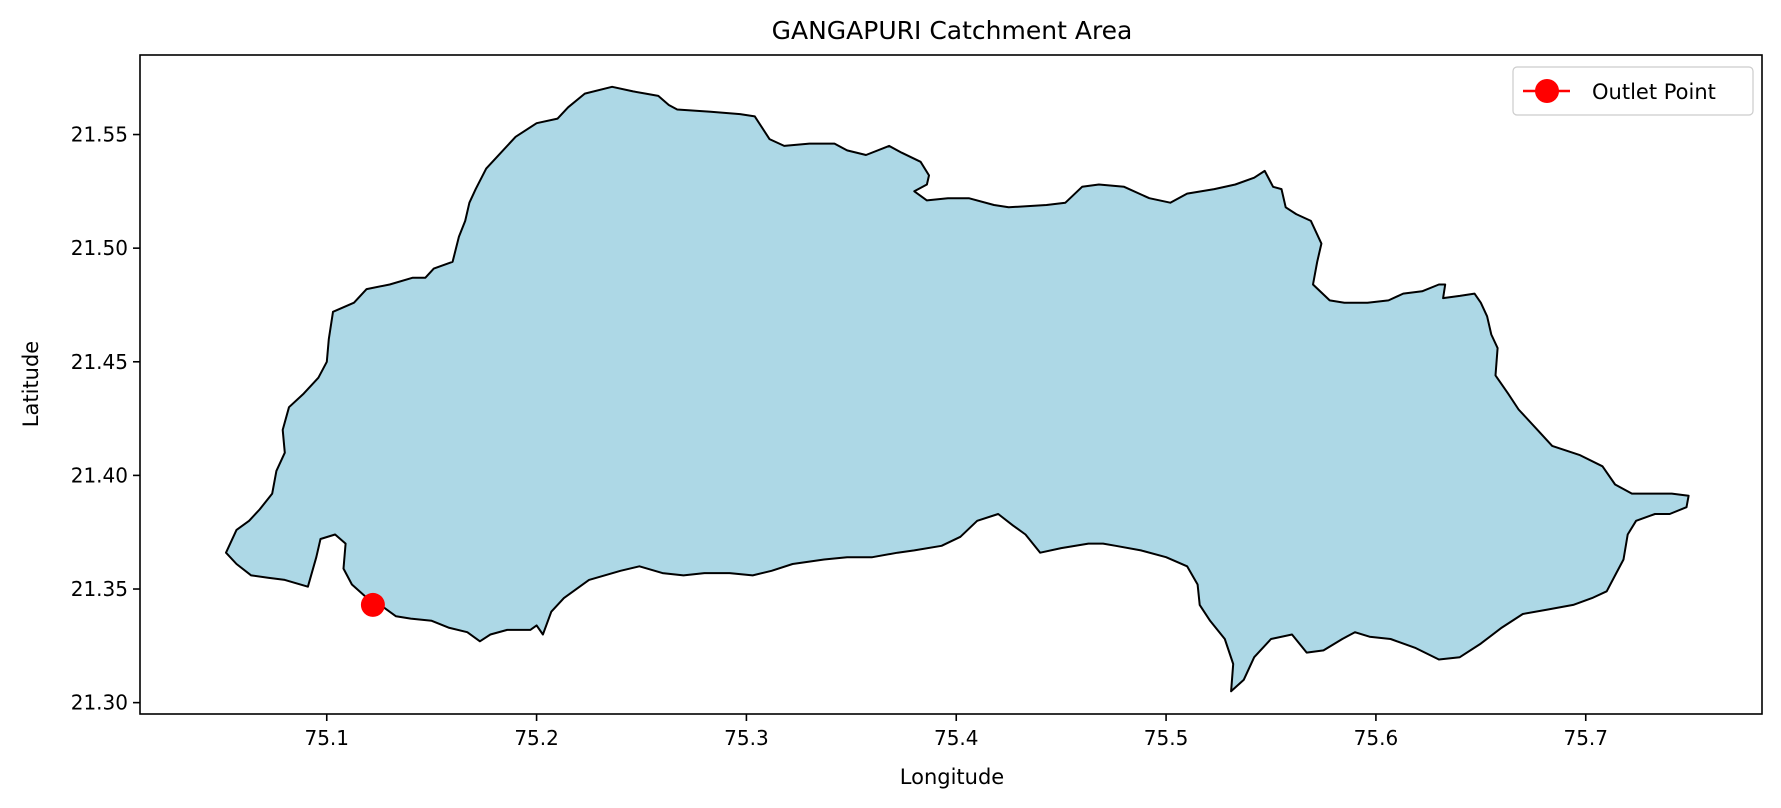 The image size is (1781, 808). What do you see at coordinates (99, 475) in the screenshot?
I see `y-tick-label: 21.40` at bounding box center [99, 475].